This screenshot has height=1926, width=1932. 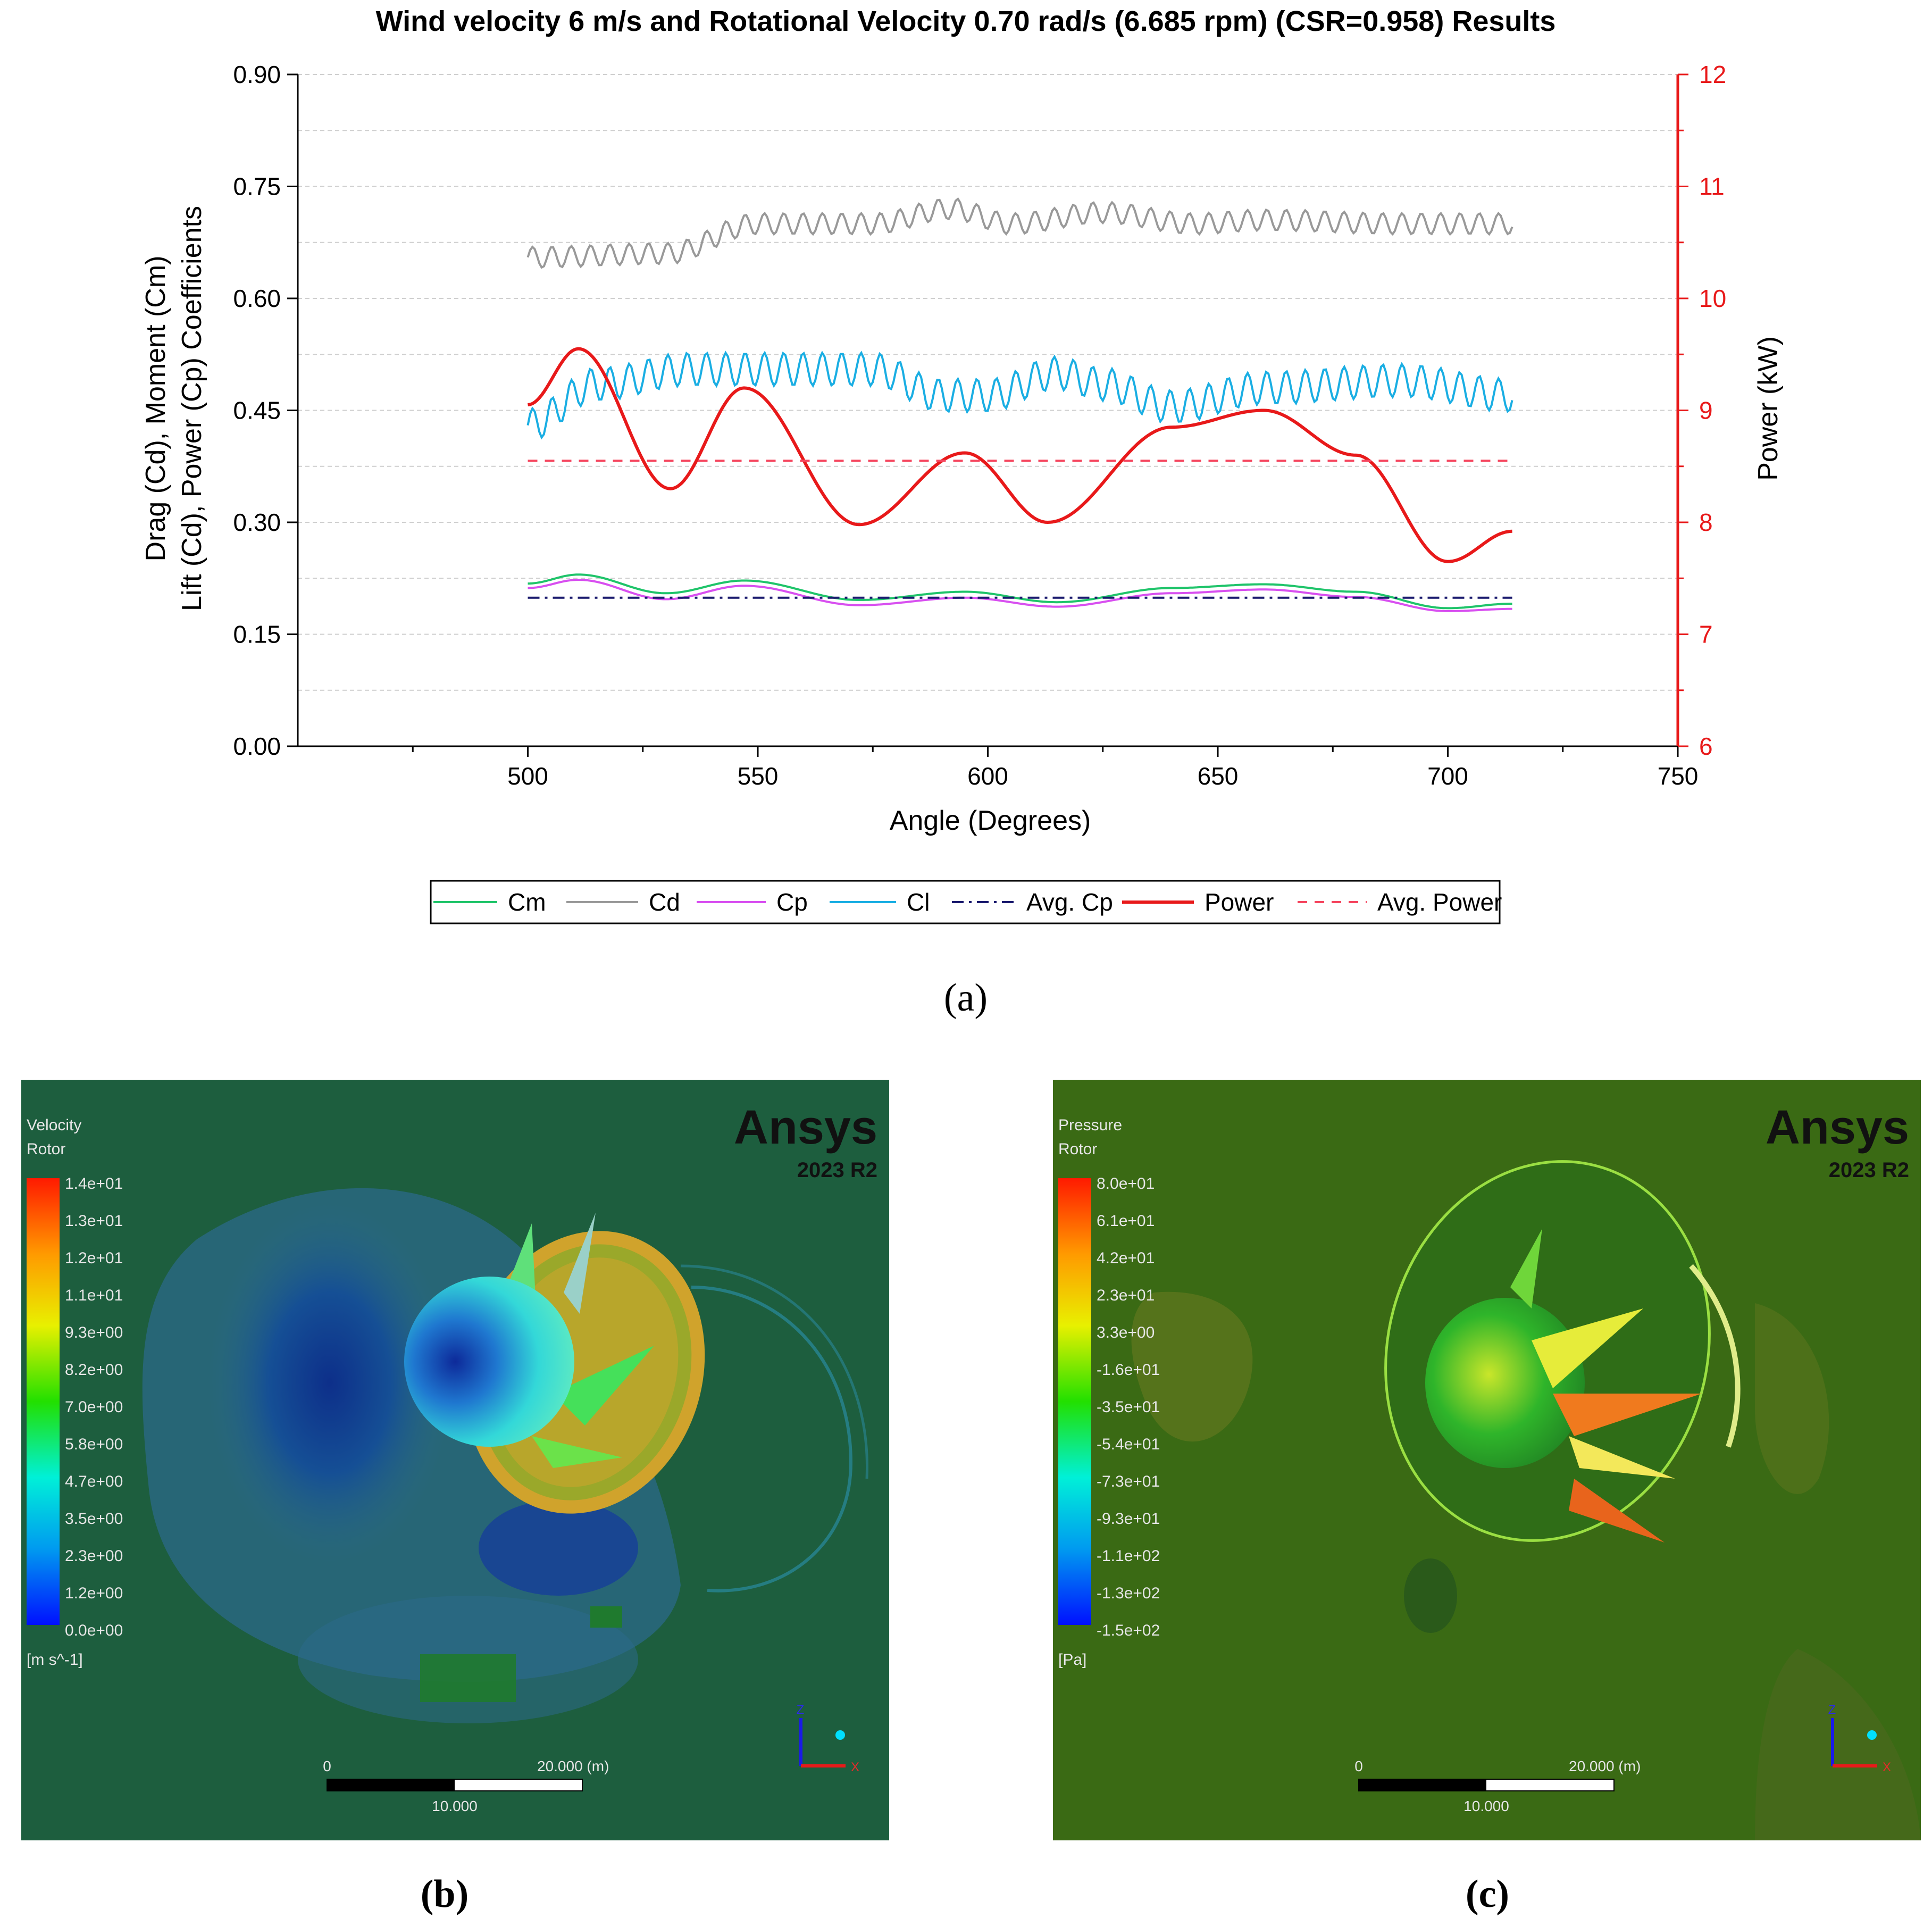 What do you see at coordinates (192, 408) in the screenshot?
I see `y-left-label-line2: Lift (Cd), Power (Cp) Coefficients` at bounding box center [192, 408].